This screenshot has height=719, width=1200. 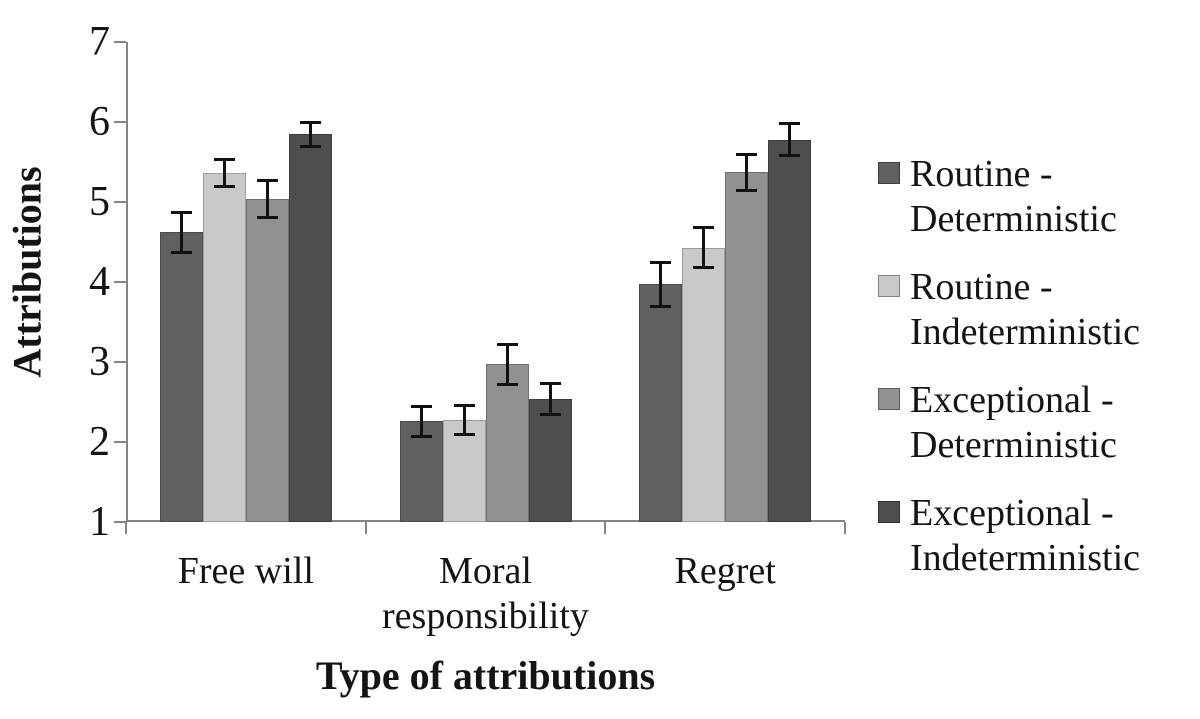 I want to click on y-axis-tick-label: 4, so click(x=99, y=282).